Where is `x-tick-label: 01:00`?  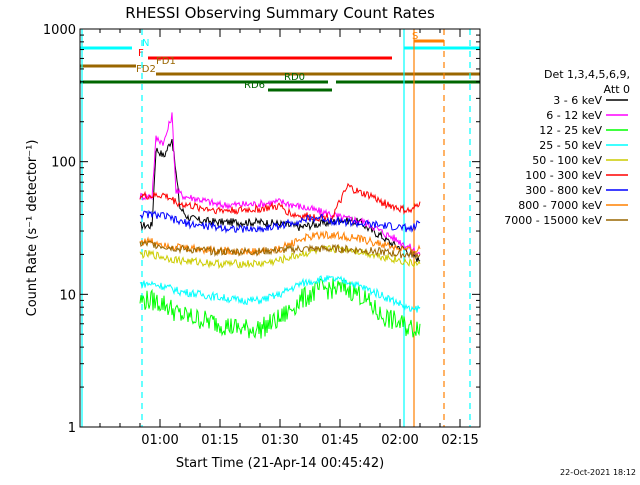 x-tick-label: 01:00 is located at coordinates (159, 440).